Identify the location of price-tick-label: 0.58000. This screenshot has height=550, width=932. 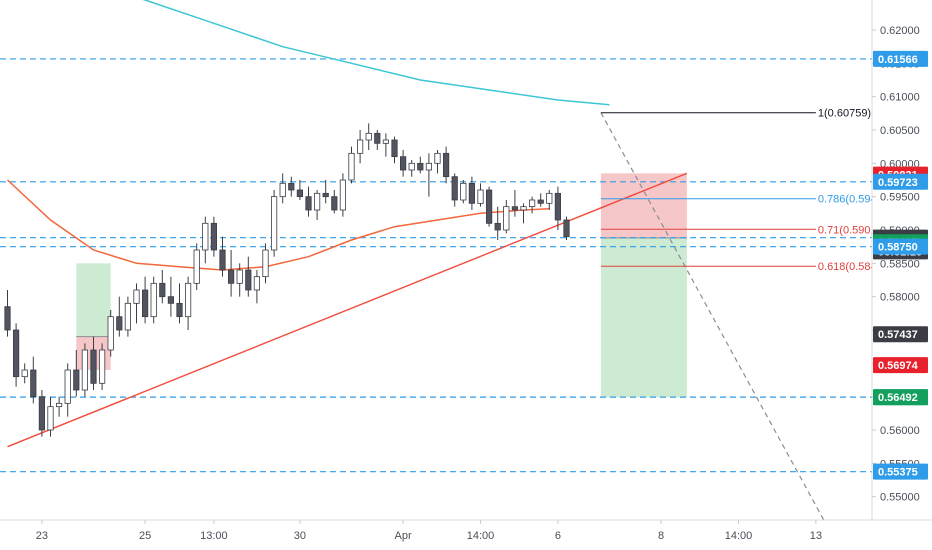
(900, 298).